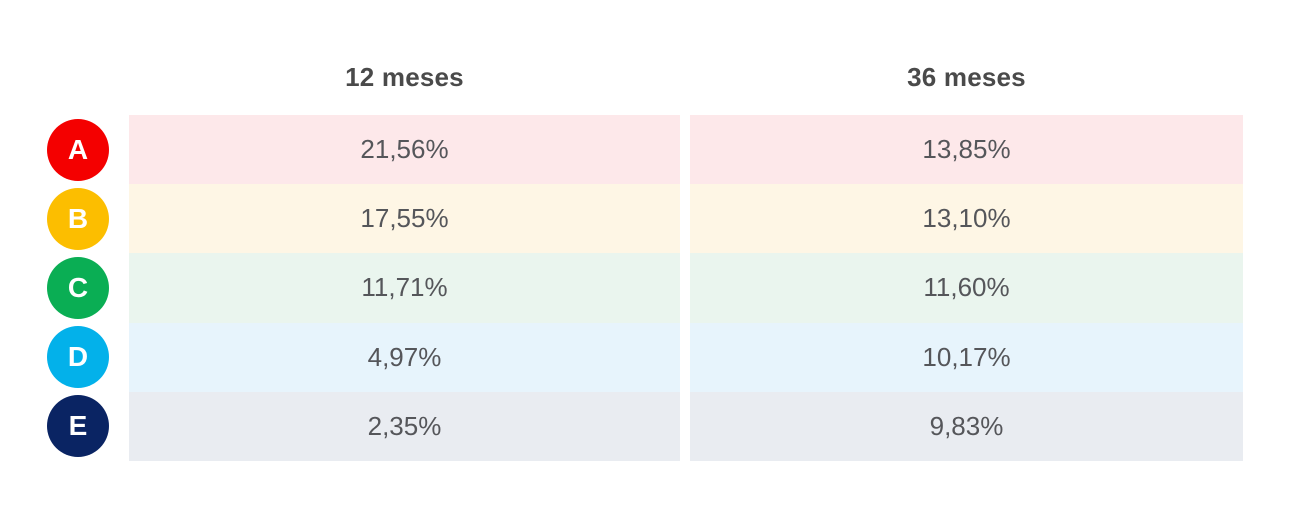 This screenshot has width=1295, height=515. I want to click on profile-a-letter: A, so click(78, 149).